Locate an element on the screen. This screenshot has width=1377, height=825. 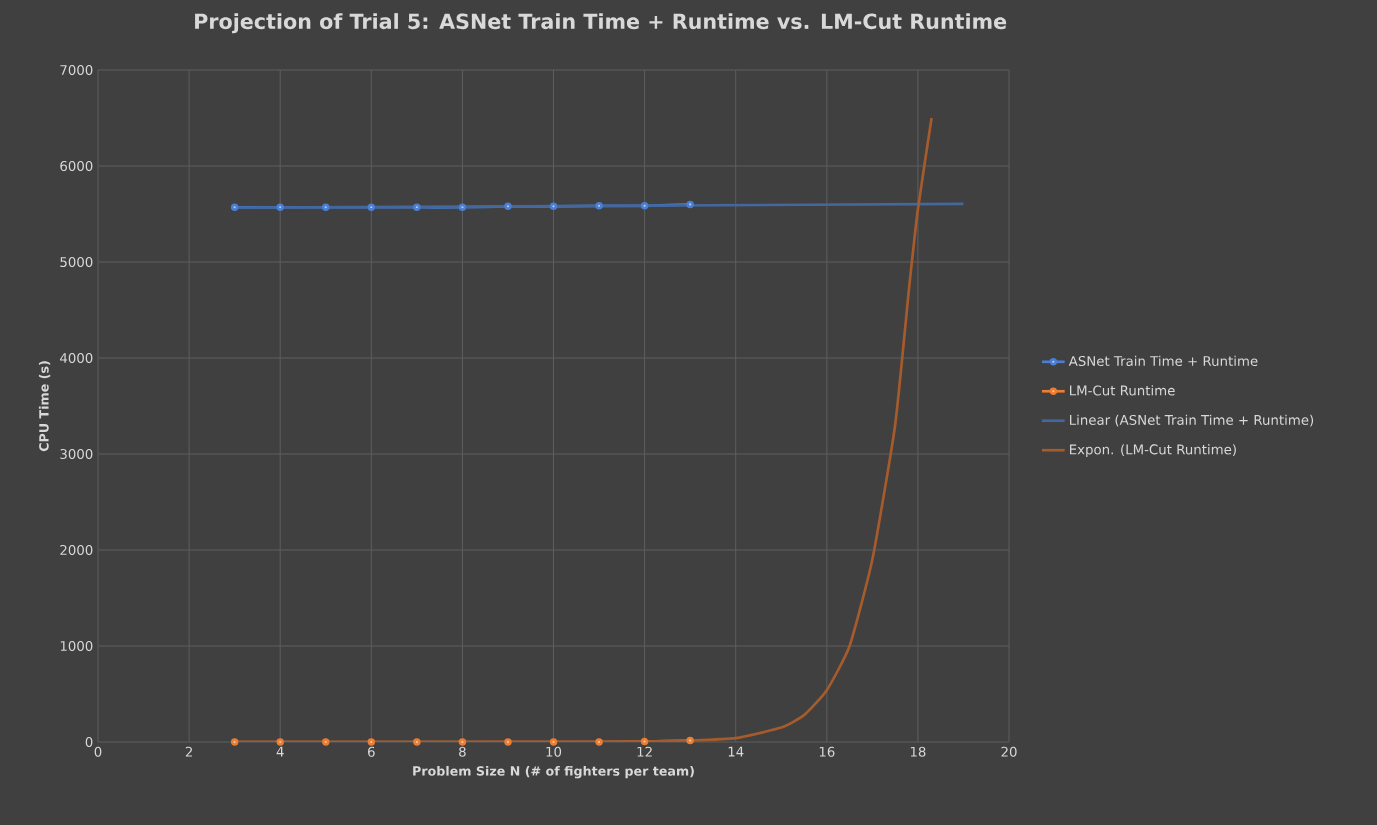
x-tick-label: 16 is located at coordinates (827, 751).